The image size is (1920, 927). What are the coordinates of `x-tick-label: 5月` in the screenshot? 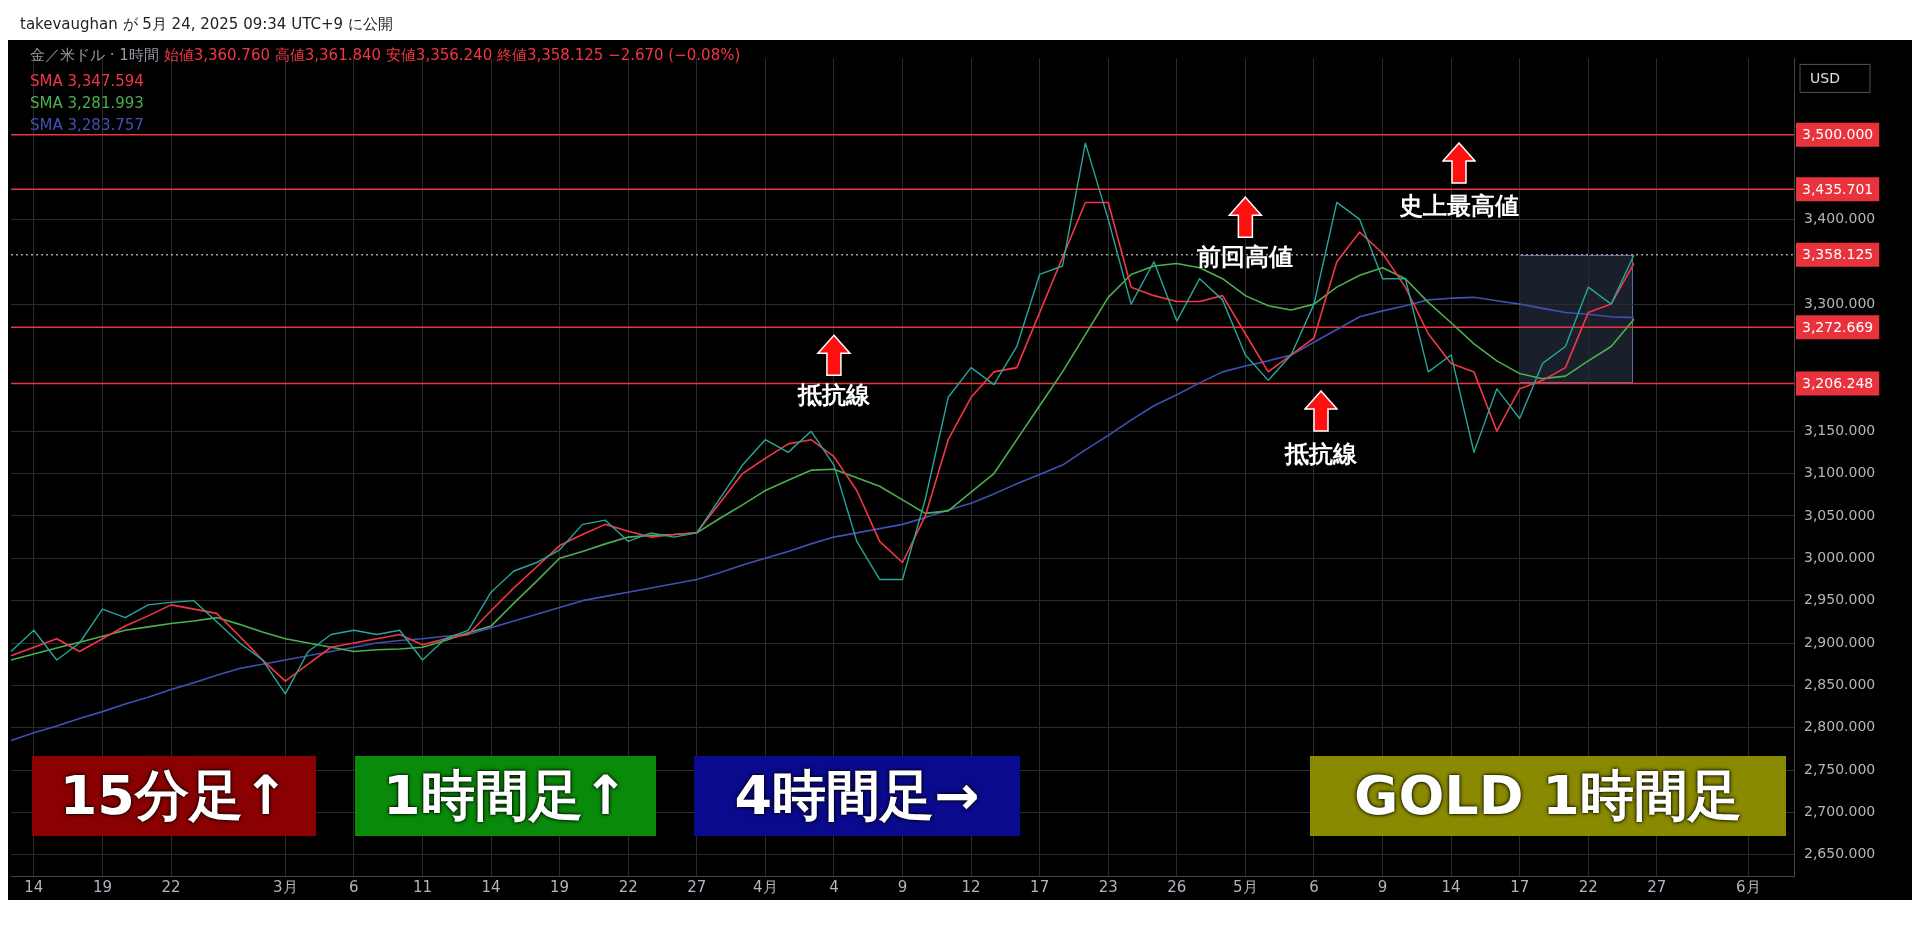 It's located at (1245, 886).